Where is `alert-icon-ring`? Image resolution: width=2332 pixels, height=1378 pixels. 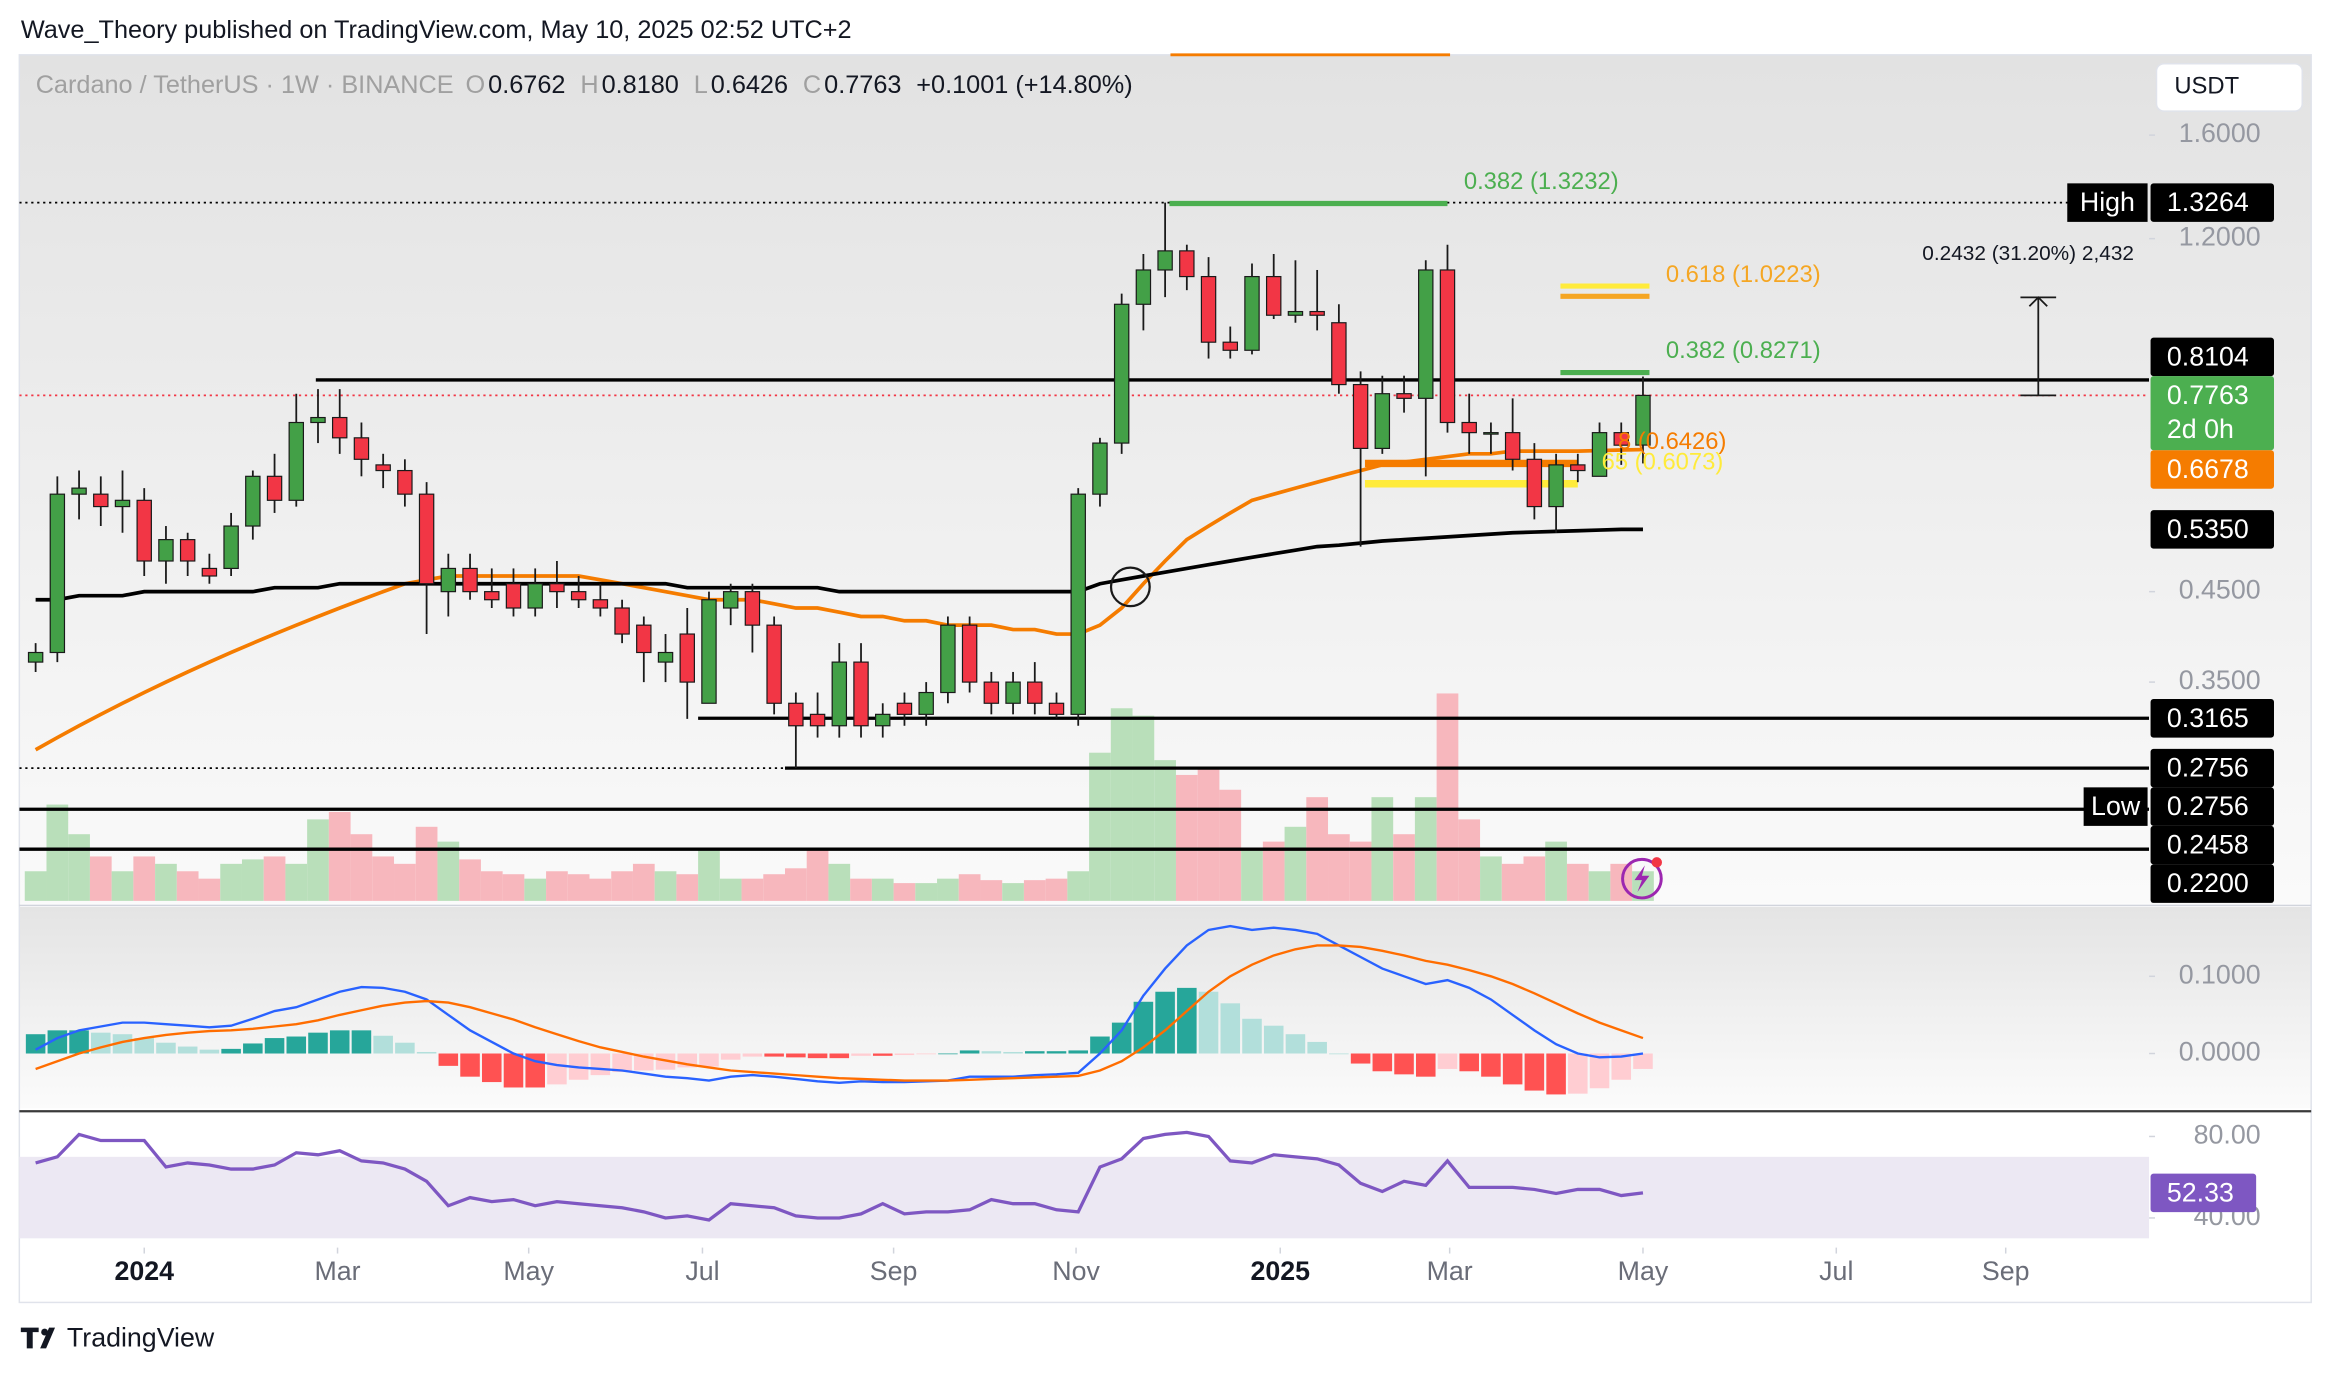 alert-icon-ring is located at coordinates (1642, 878).